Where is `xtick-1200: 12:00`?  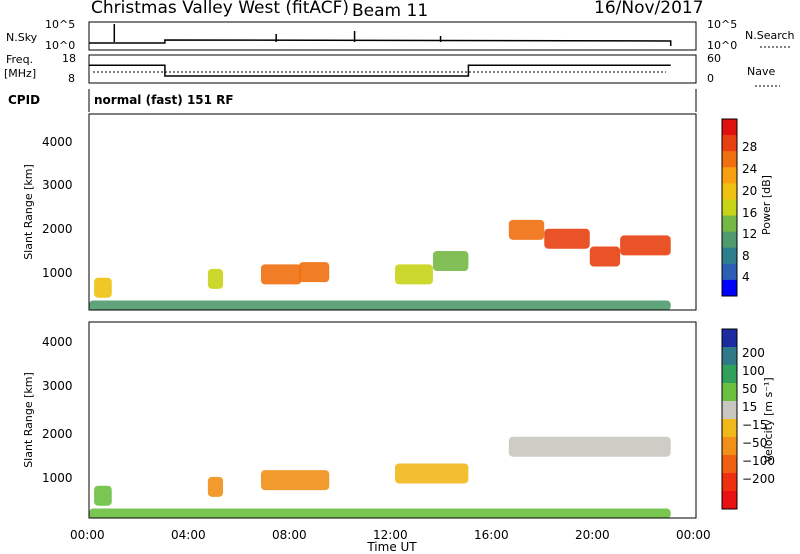
xtick-1200: 12:00 is located at coordinates (390, 535).